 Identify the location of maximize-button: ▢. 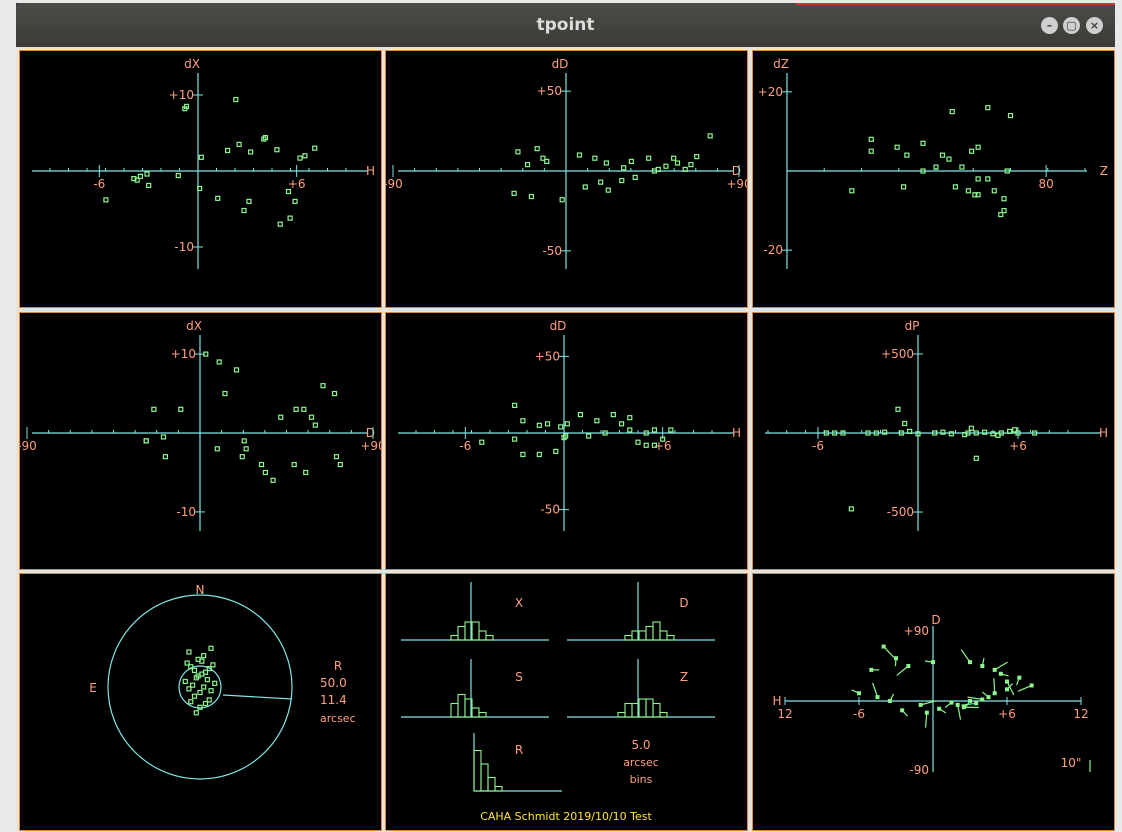
(1071, 25).